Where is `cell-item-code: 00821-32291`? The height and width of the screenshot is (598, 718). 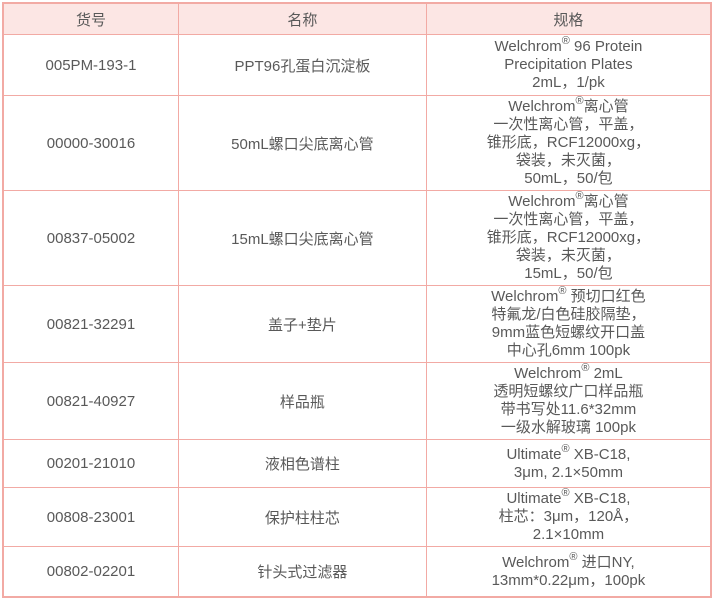
cell-item-code: 00821-32291 is located at coordinates (90, 324).